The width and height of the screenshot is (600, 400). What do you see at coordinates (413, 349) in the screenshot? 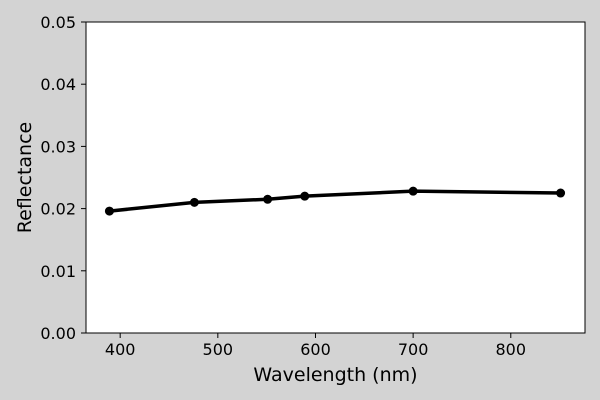
I see `x-tick-label: 700` at bounding box center [413, 349].